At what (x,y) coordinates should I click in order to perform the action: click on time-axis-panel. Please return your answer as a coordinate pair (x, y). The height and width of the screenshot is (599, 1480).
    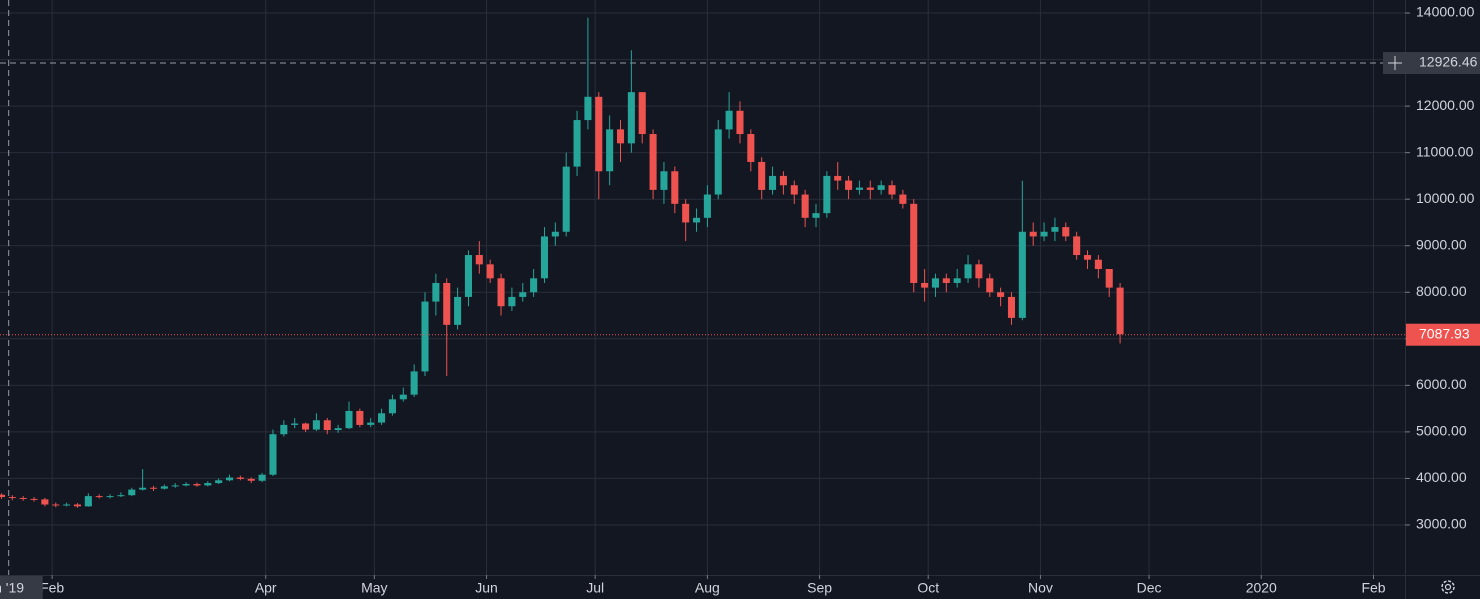
    Looking at the image, I should click on (740, 587).